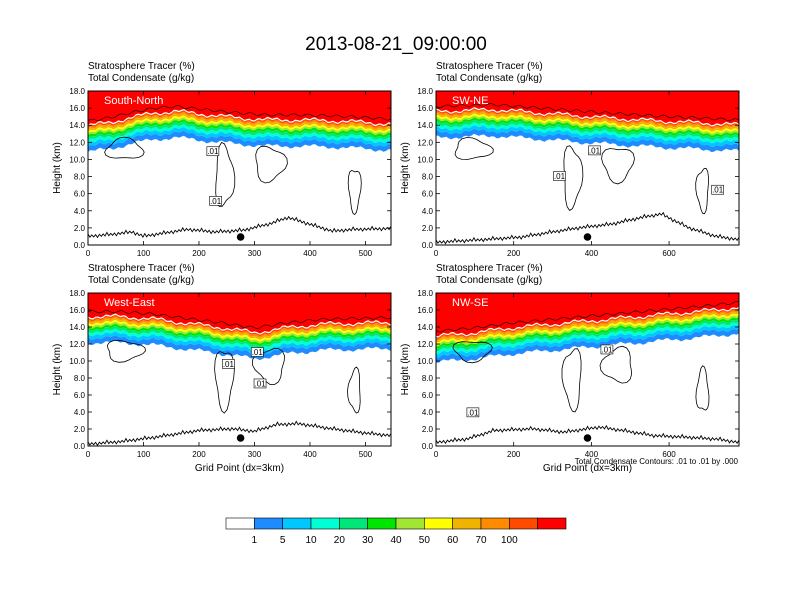 The width and height of the screenshot is (792, 612). I want to click on x-tick-label: 500, so click(366, 454).